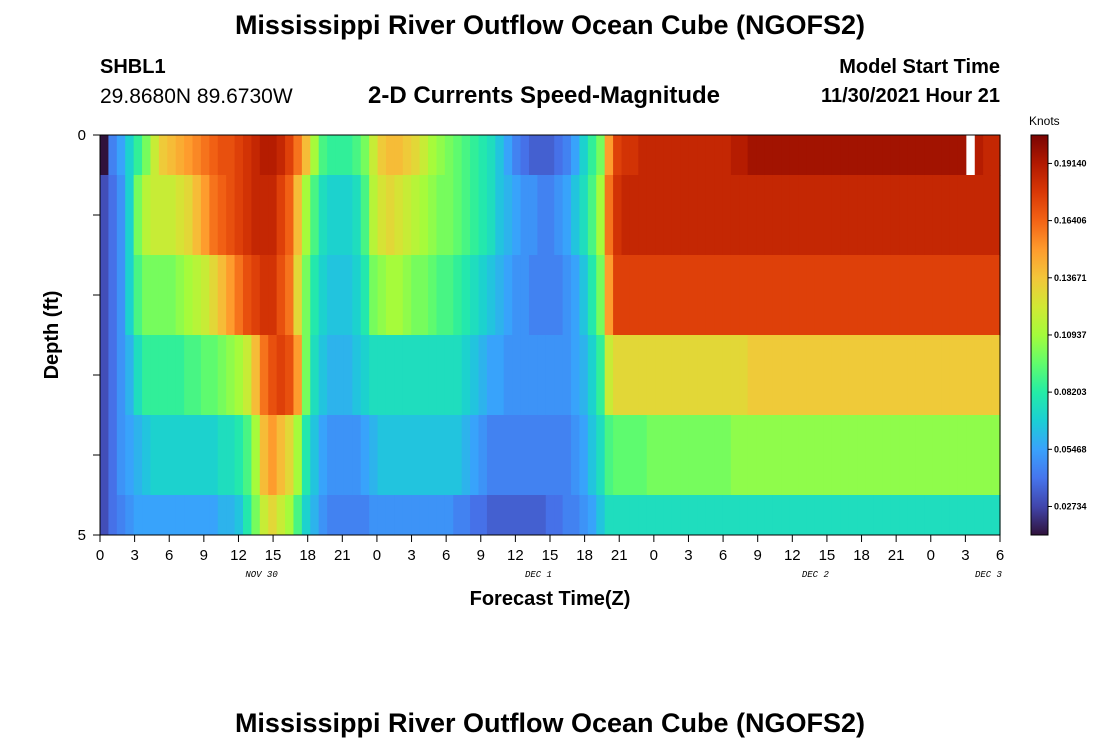 This screenshot has width=1100, height=750. What do you see at coordinates (550, 555) in the screenshot?
I see `x-tick-label: 15` at bounding box center [550, 555].